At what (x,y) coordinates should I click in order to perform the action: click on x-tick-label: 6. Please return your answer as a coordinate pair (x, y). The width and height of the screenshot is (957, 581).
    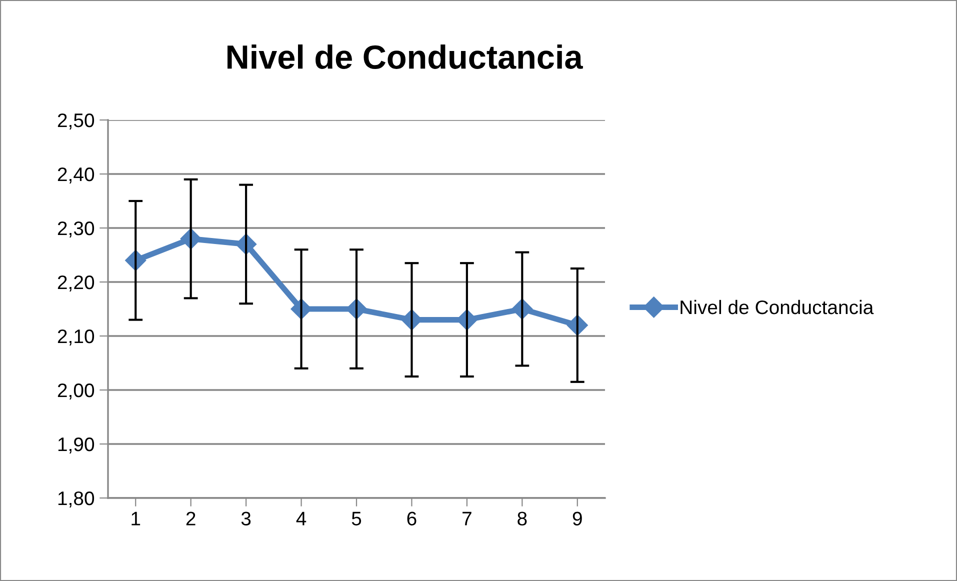
    Looking at the image, I should click on (411, 519).